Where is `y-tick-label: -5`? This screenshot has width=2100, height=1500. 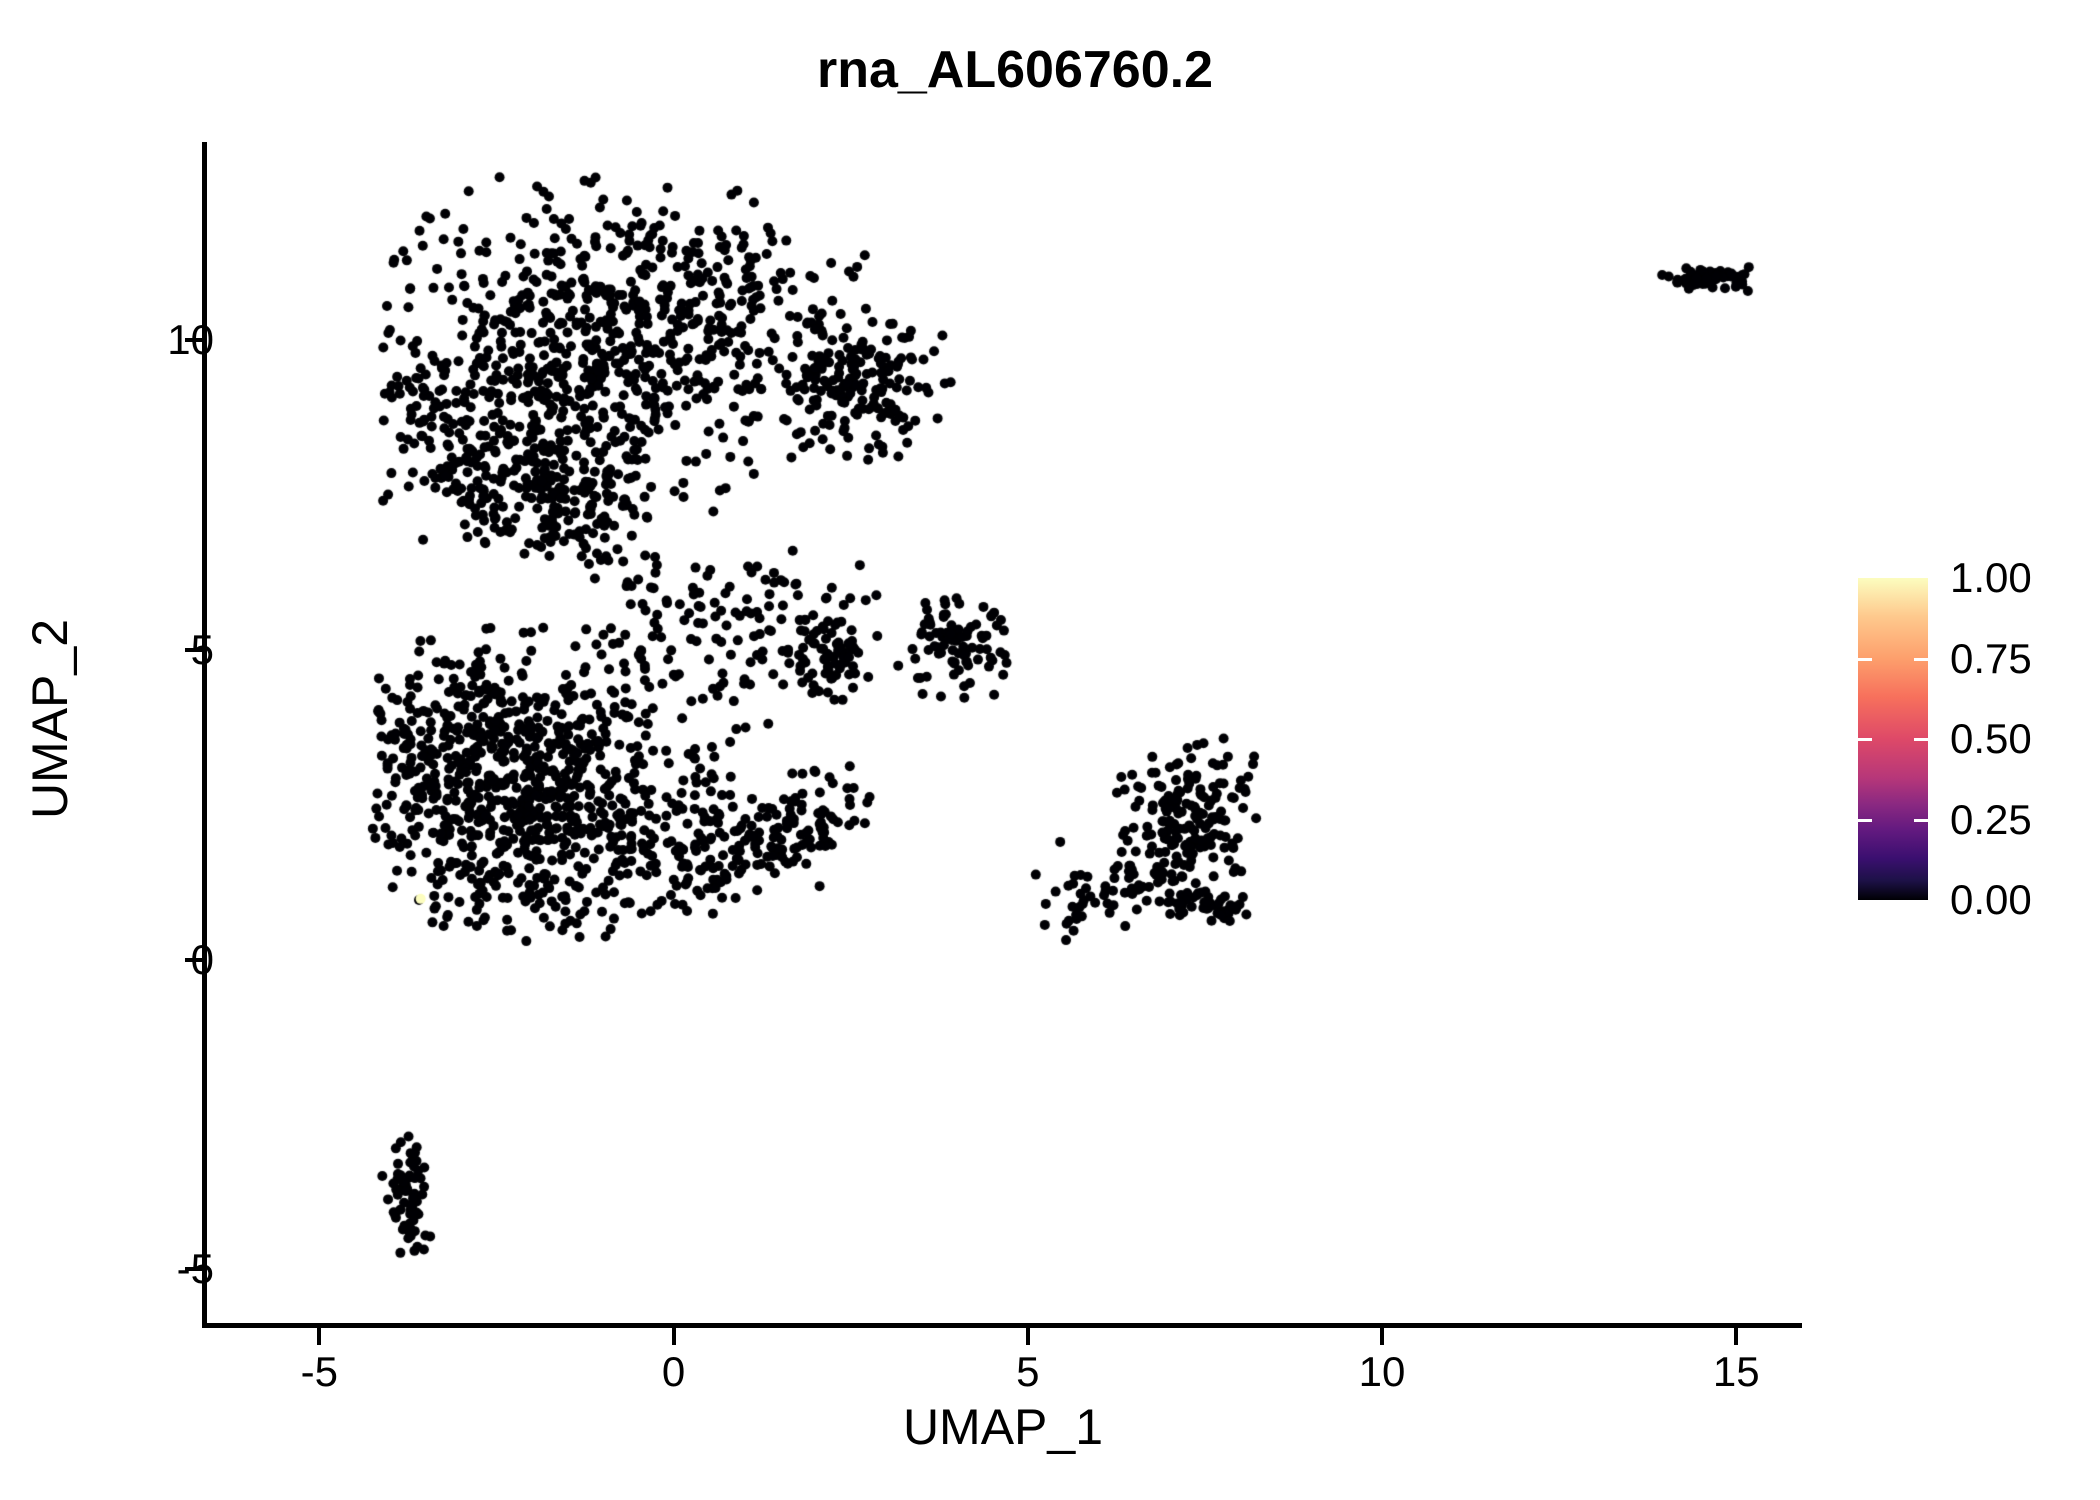
y-tick-label: -5 is located at coordinates (195, 1269).